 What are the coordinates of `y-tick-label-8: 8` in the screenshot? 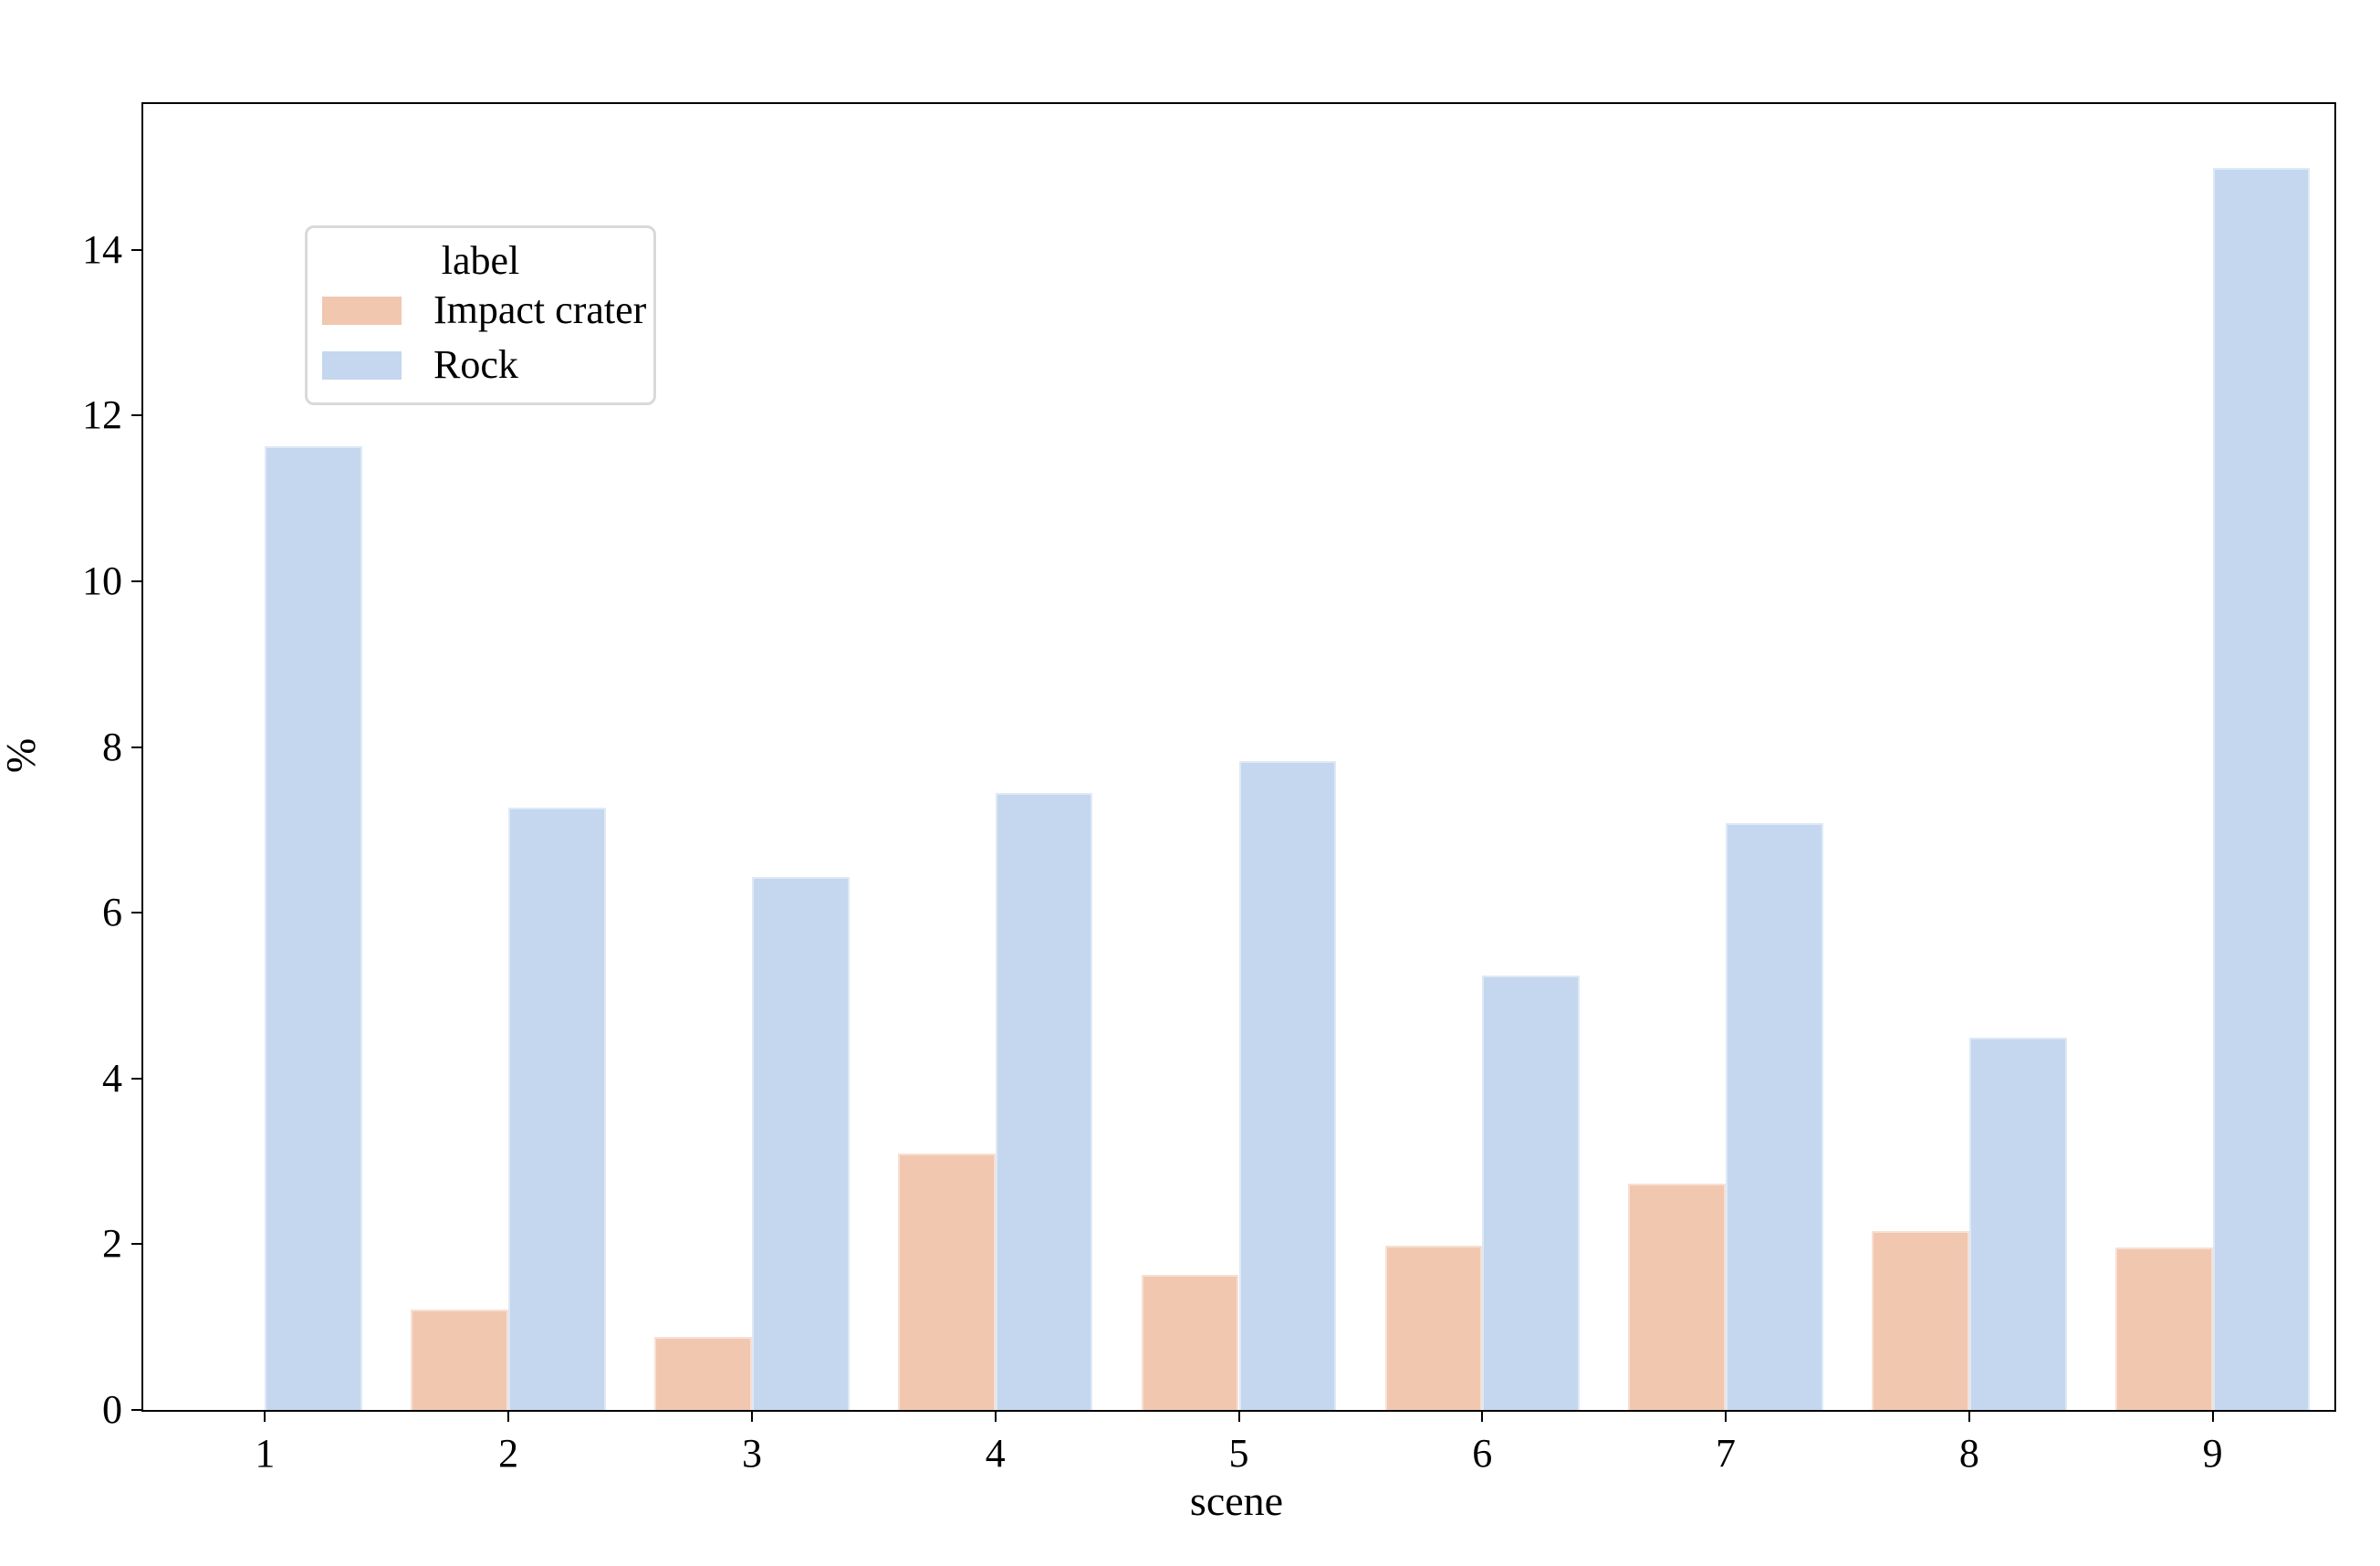 It's located at (112, 746).